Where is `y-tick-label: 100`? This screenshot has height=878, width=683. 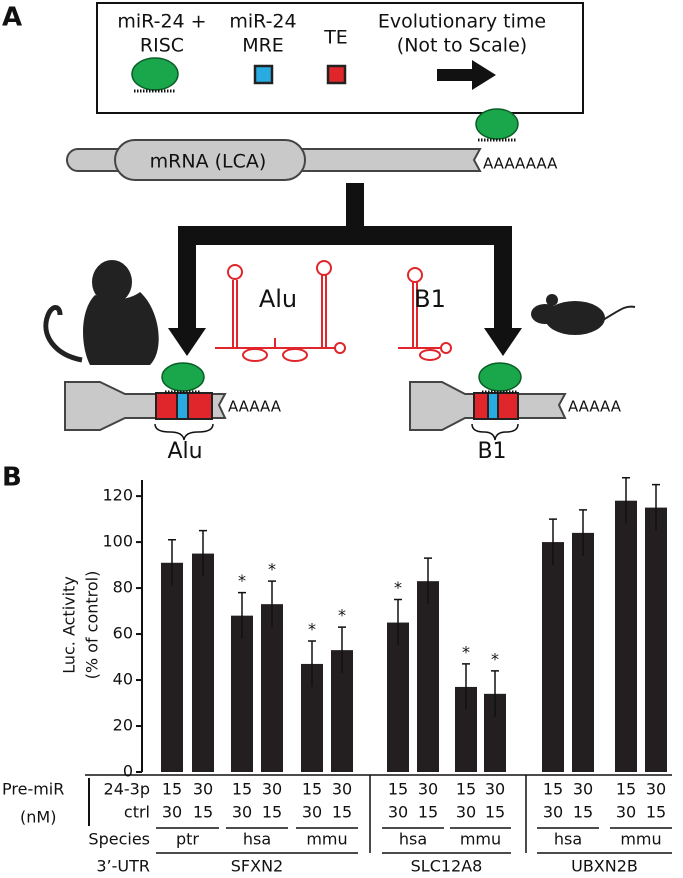
y-tick-label: 100 is located at coordinates (117, 541).